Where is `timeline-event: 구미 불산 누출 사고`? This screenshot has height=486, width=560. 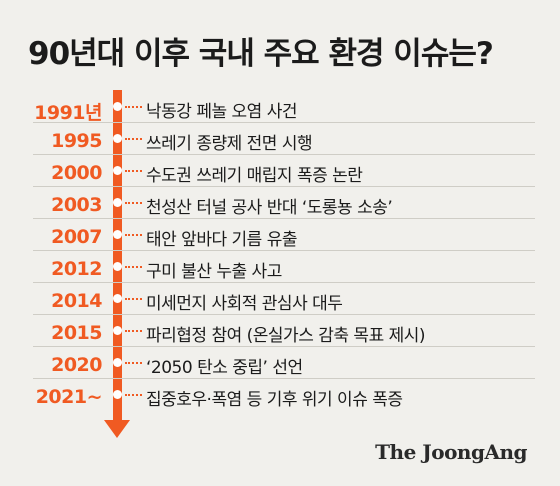 timeline-event: 구미 불산 누출 사고 is located at coordinates (214, 272).